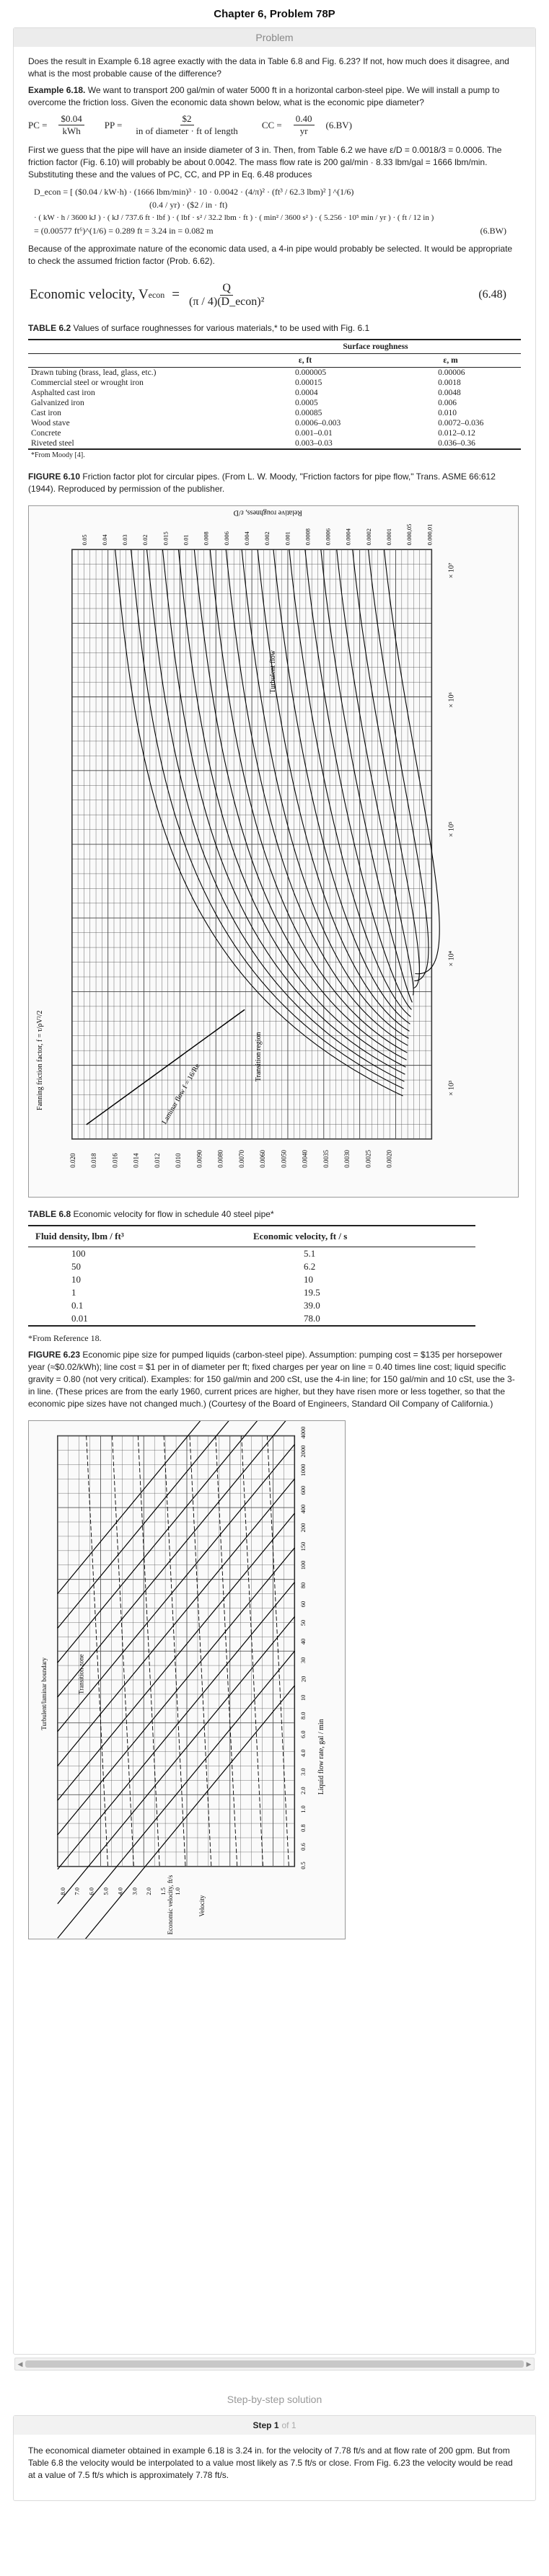 The image size is (549, 2576). What do you see at coordinates (73, 1160) in the screenshot?
I see `moody-left-tick-label: 0.020` at bounding box center [73, 1160].